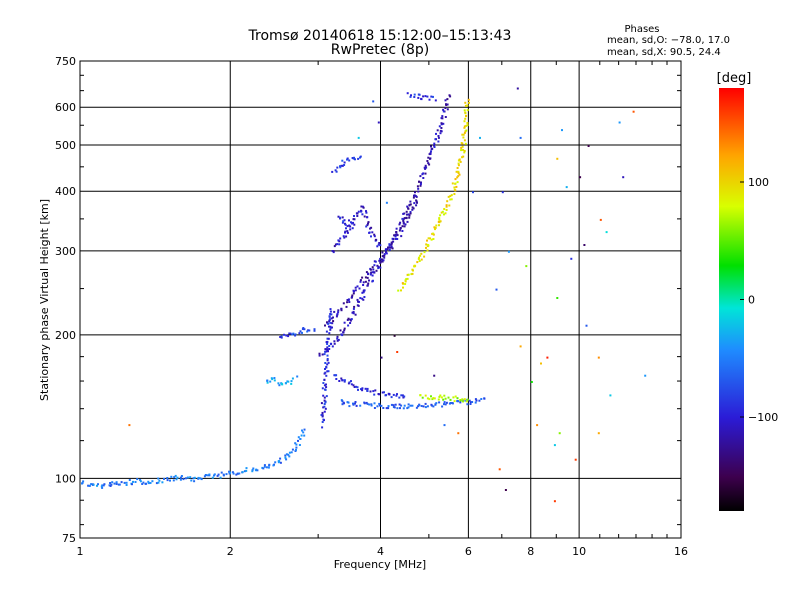 This screenshot has height=600, width=800. Describe the element at coordinates (579, 551) in the screenshot. I see `x-tick-label: 10` at that location.